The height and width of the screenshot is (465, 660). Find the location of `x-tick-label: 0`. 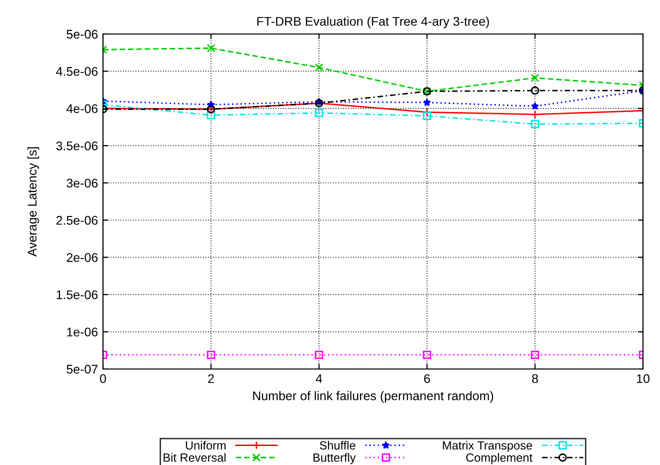

x-tick-label: 0 is located at coordinates (103, 379).